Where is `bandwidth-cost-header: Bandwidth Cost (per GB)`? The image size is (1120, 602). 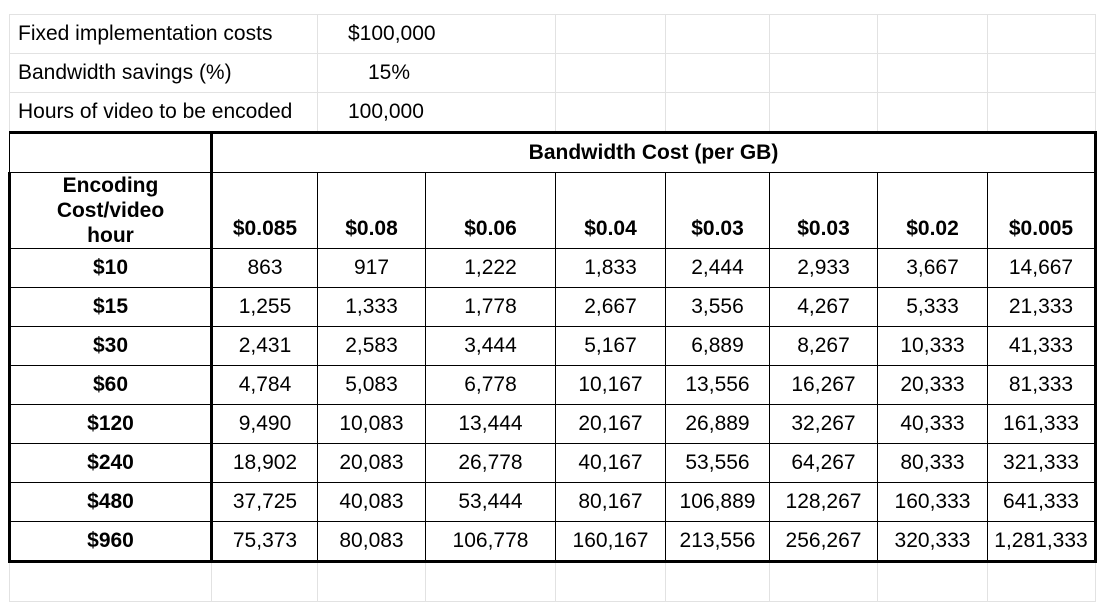
bandwidth-cost-header: Bandwidth Cost (per GB) is located at coordinates (653, 152).